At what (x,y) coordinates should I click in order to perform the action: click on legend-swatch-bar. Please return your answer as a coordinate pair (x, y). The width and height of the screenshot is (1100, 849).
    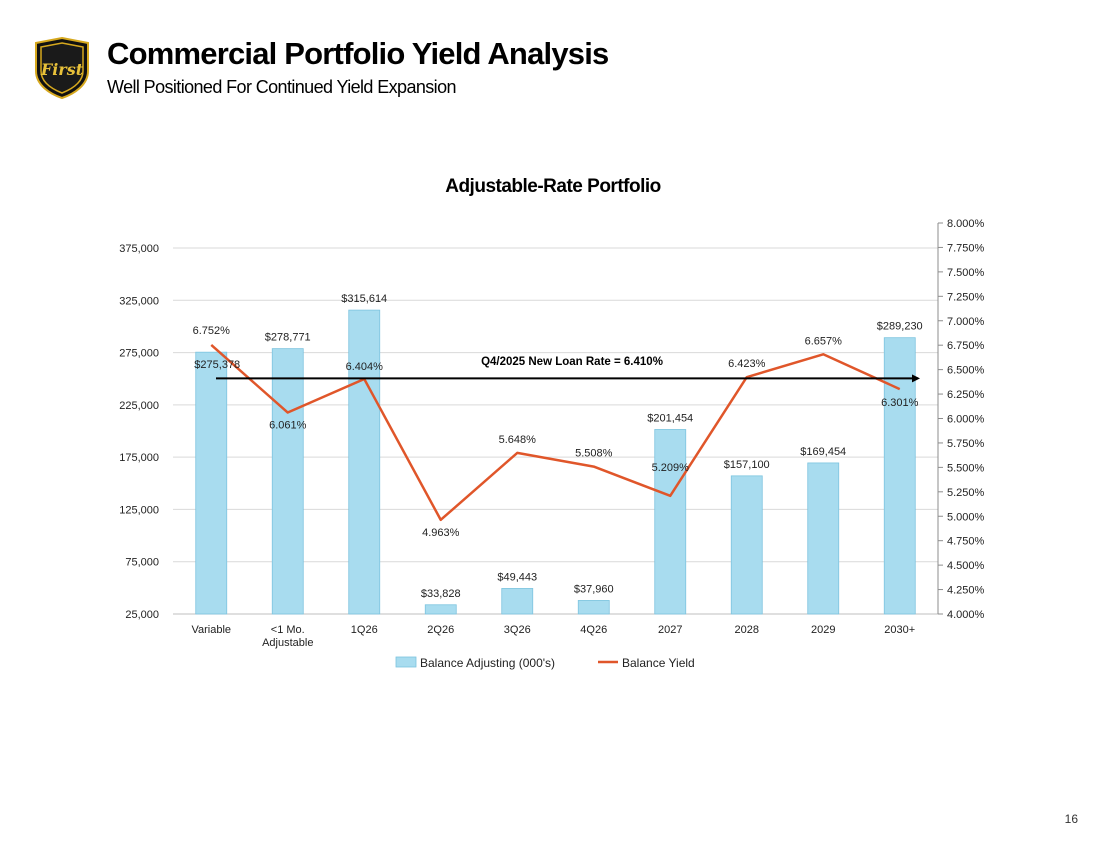
    Looking at the image, I should click on (406, 662).